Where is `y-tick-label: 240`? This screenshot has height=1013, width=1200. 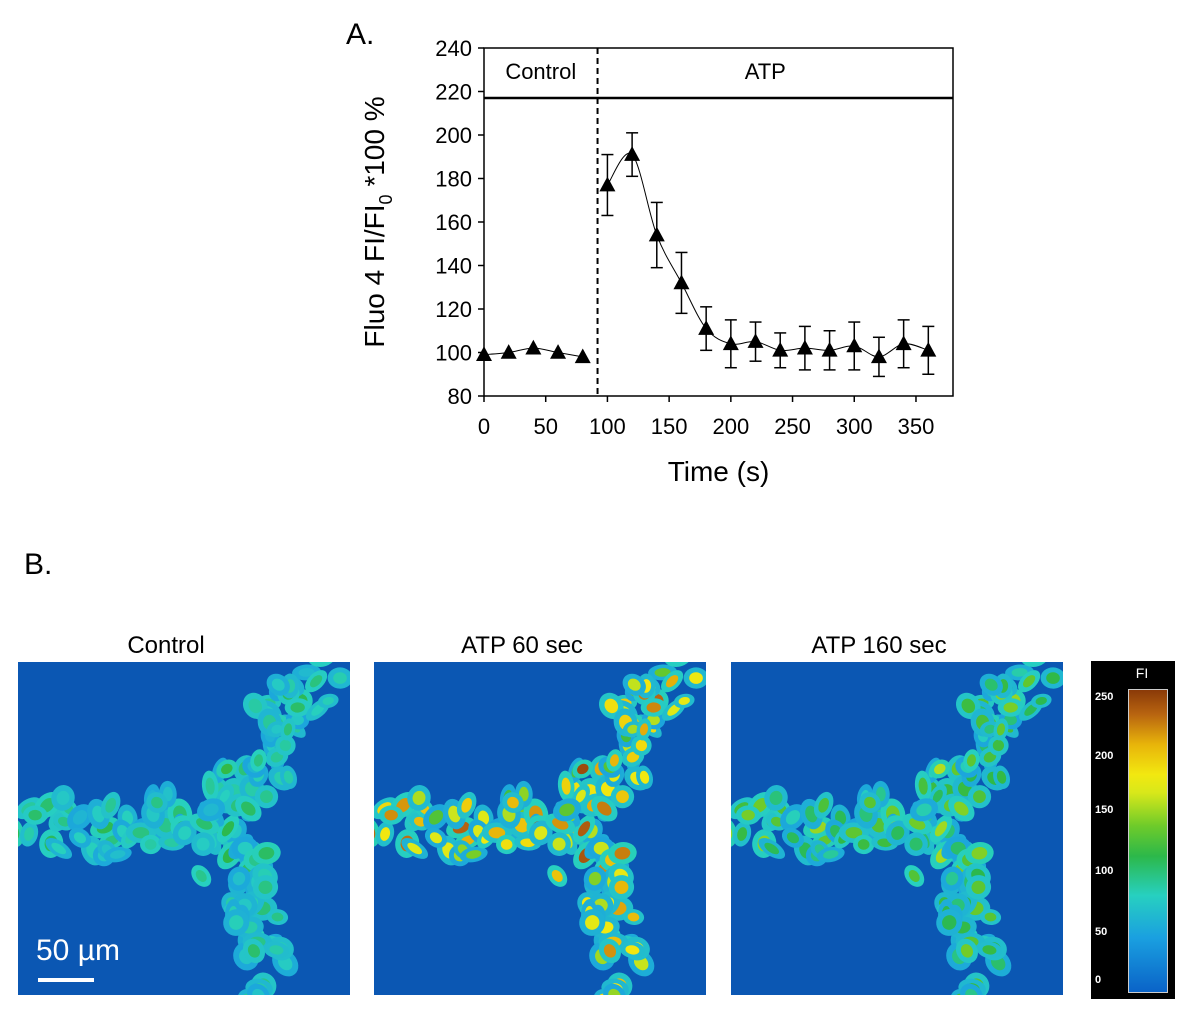
y-tick-label: 240 is located at coordinates (453, 48).